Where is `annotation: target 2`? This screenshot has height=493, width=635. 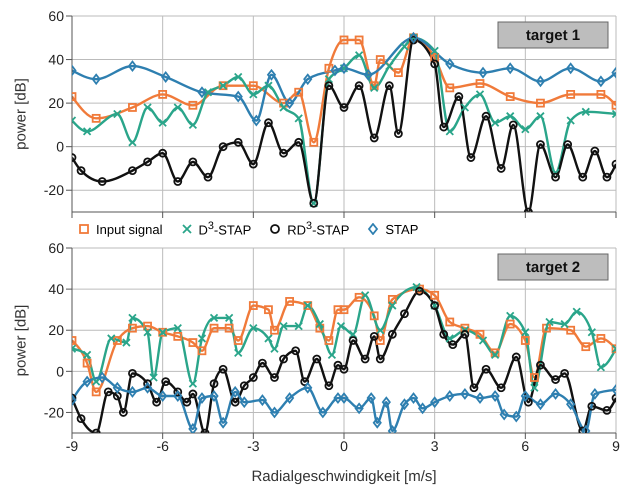 annotation: target 2 is located at coordinates (553, 267).